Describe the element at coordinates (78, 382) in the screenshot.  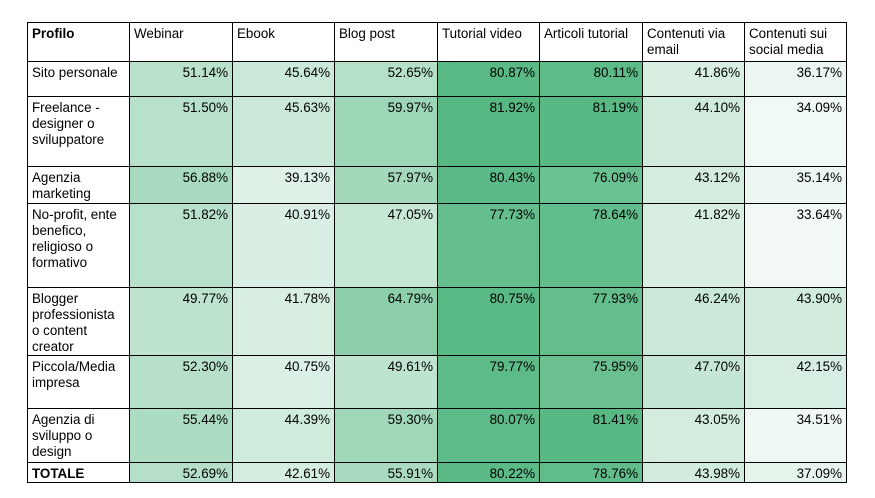
I see `row-label: Piccola/Media impresa` at that location.